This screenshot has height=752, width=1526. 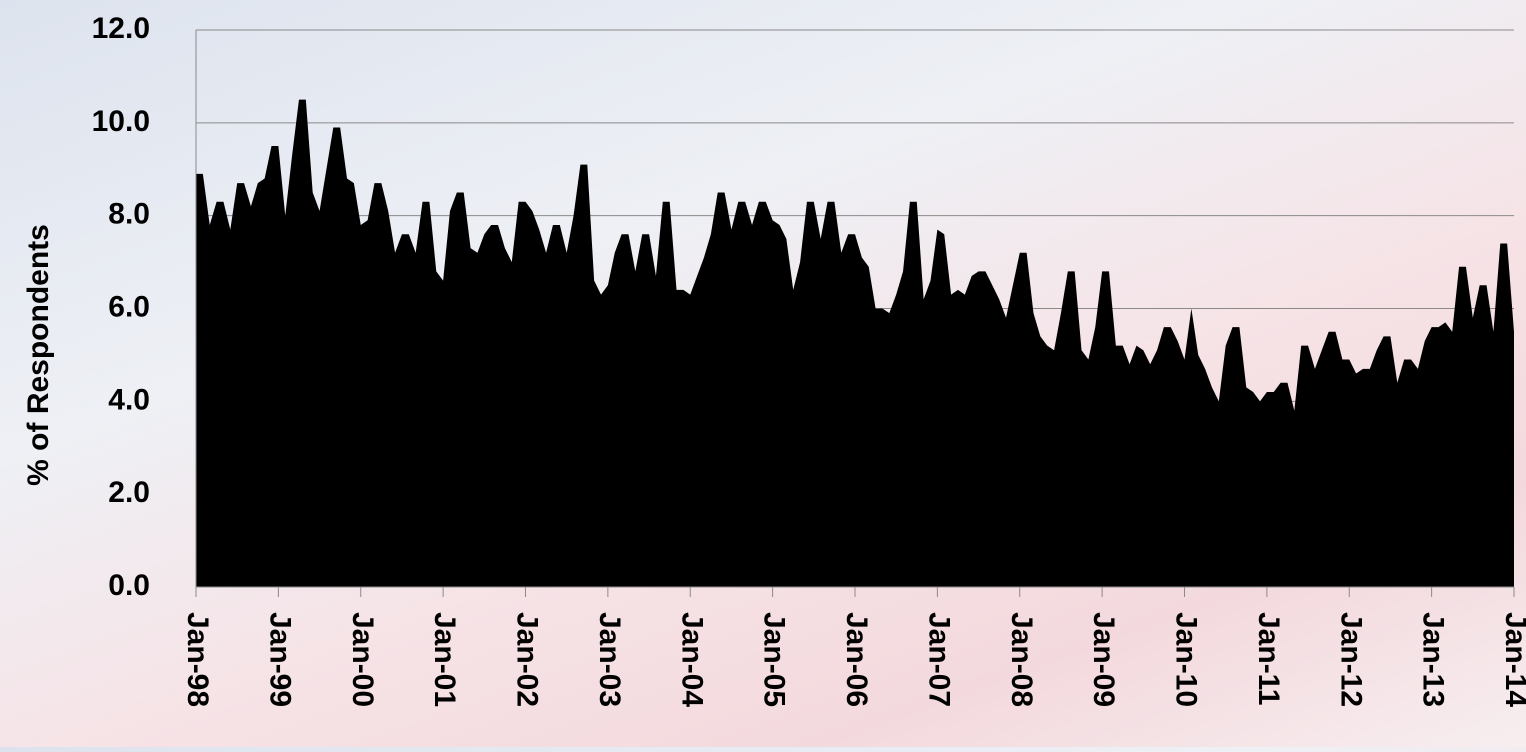 I want to click on x-tick-label: Jan-13, so click(x=1433, y=659).